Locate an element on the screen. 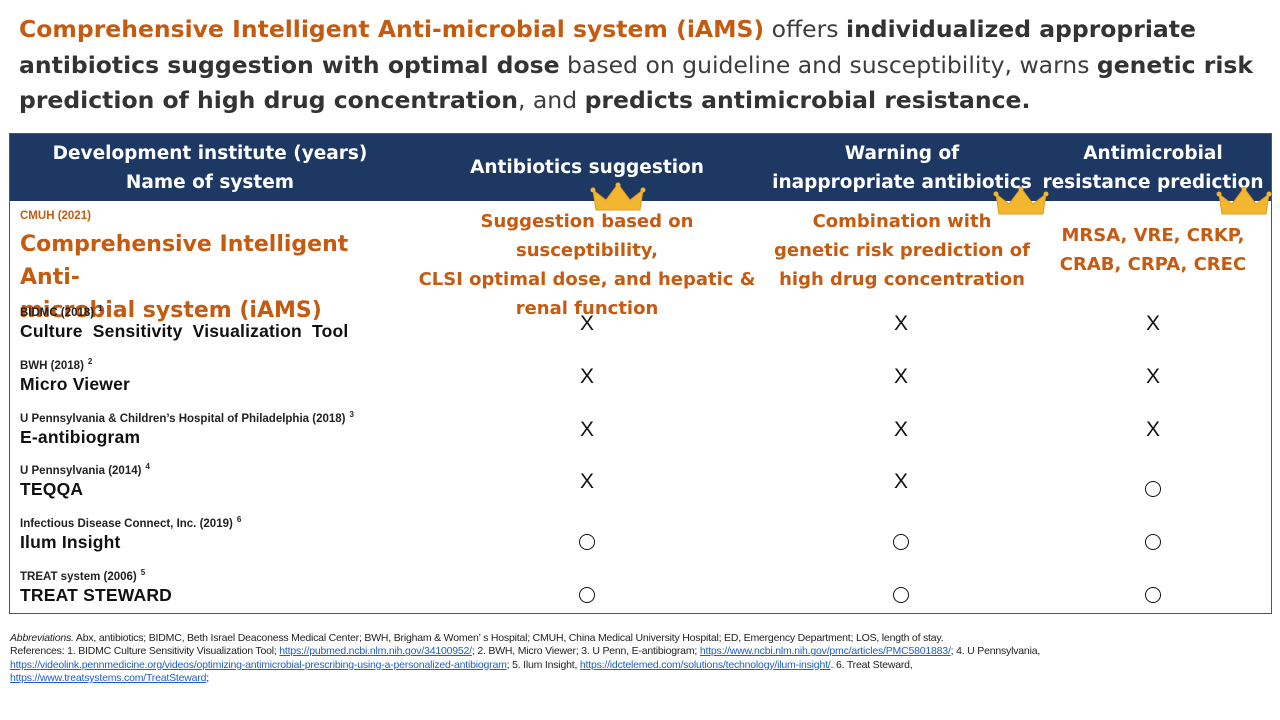  row-institute-text: TREAT system (2006) is located at coordinates (78, 576).